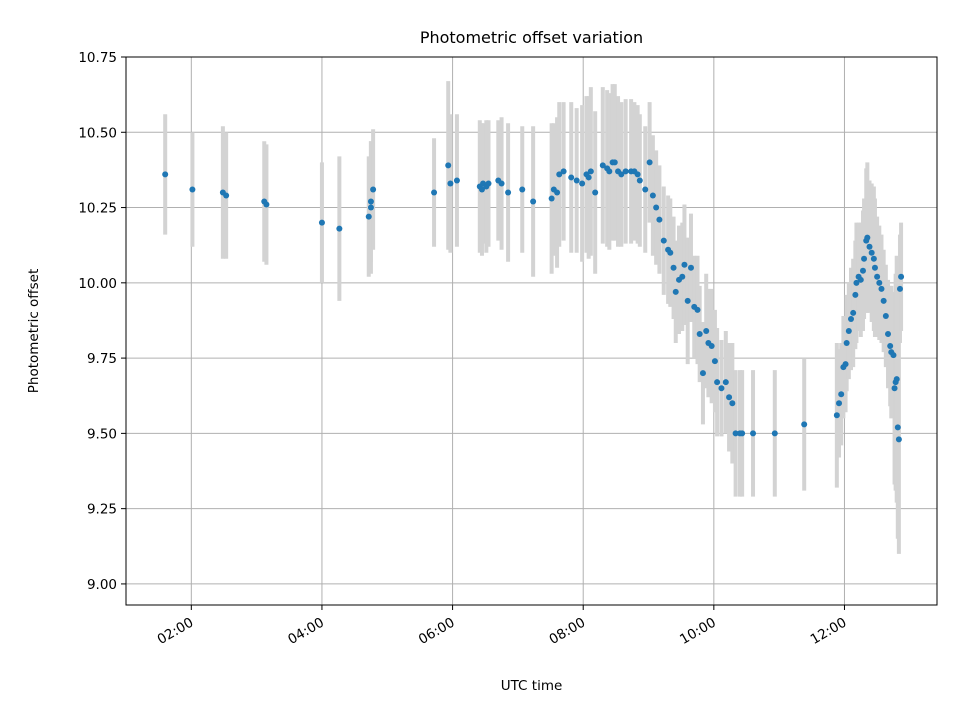 The width and height of the screenshot is (960, 720). Describe the element at coordinates (102, 359) in the screenshot. I see `y-tick-label: 9.75` at that location.